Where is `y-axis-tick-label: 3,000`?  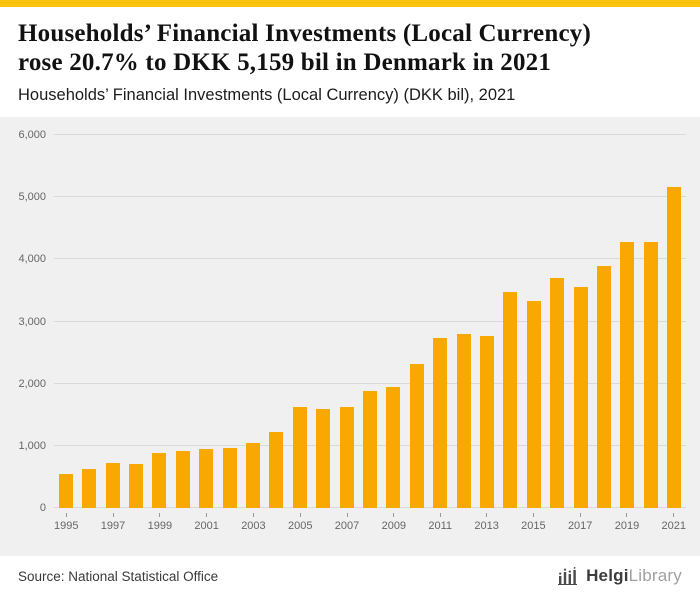
y-axis-tick-label: 3,000 is located at coordinates (32, 321).